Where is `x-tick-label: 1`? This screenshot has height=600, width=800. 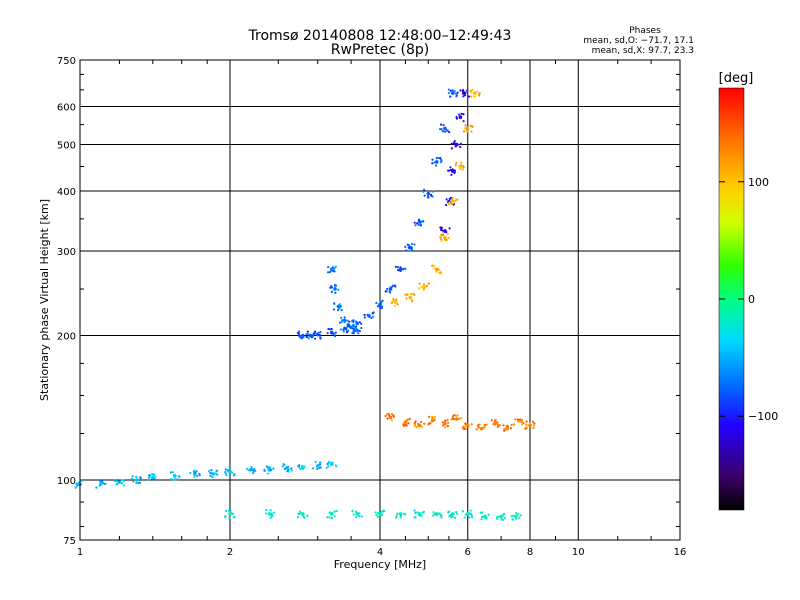
x-tick-label: 1 is located at coordinates (80, 552).